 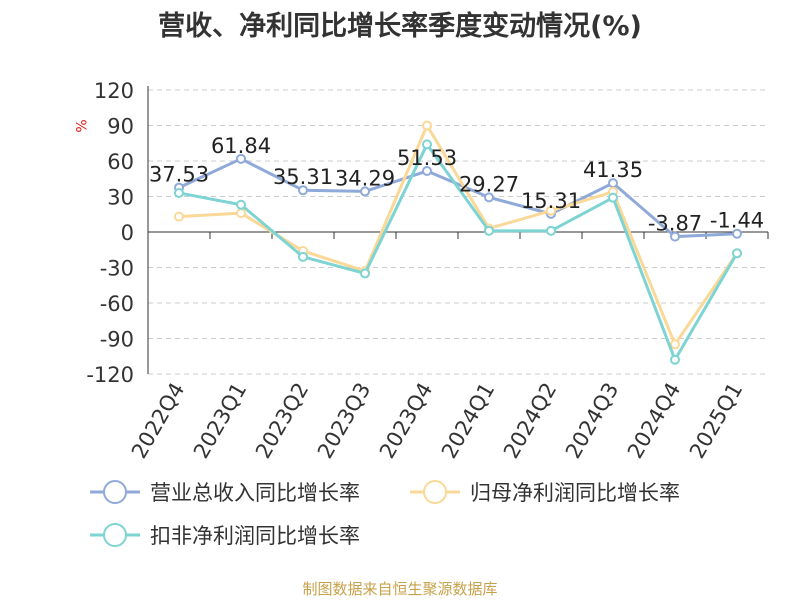 I want to click on y-tick-label: -60, so click(x=117, y=304).